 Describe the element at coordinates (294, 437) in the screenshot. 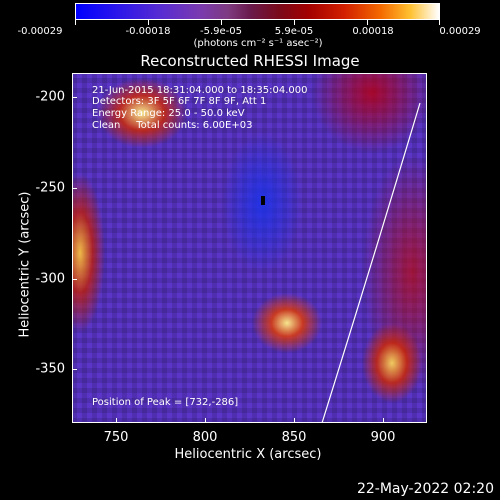

I see `x-tick-label: 850` at that location.